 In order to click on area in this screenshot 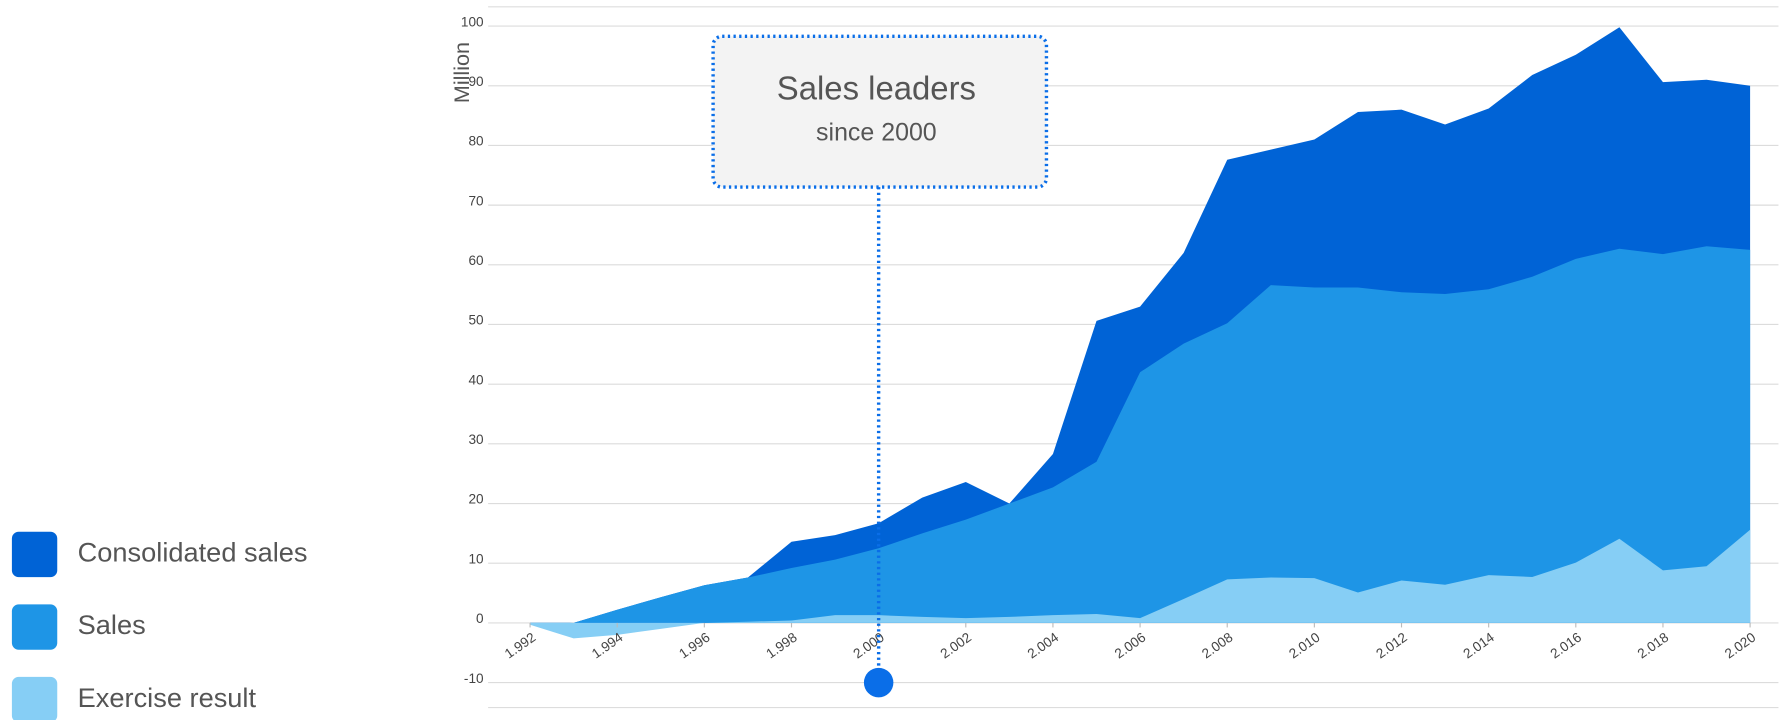, I will do `click(1140, 584)`.